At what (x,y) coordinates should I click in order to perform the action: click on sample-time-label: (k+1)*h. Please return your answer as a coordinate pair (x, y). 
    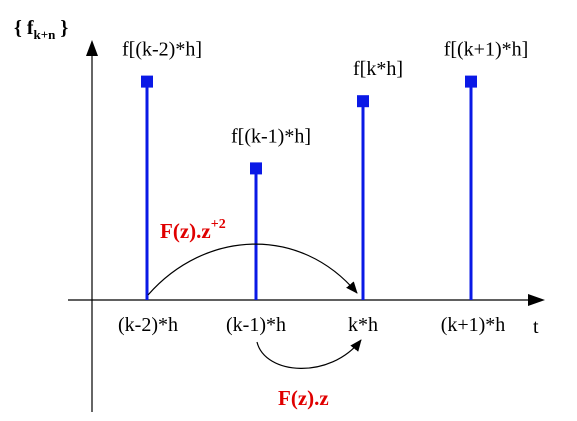
    Looking at the image, I should click on (473, 325).